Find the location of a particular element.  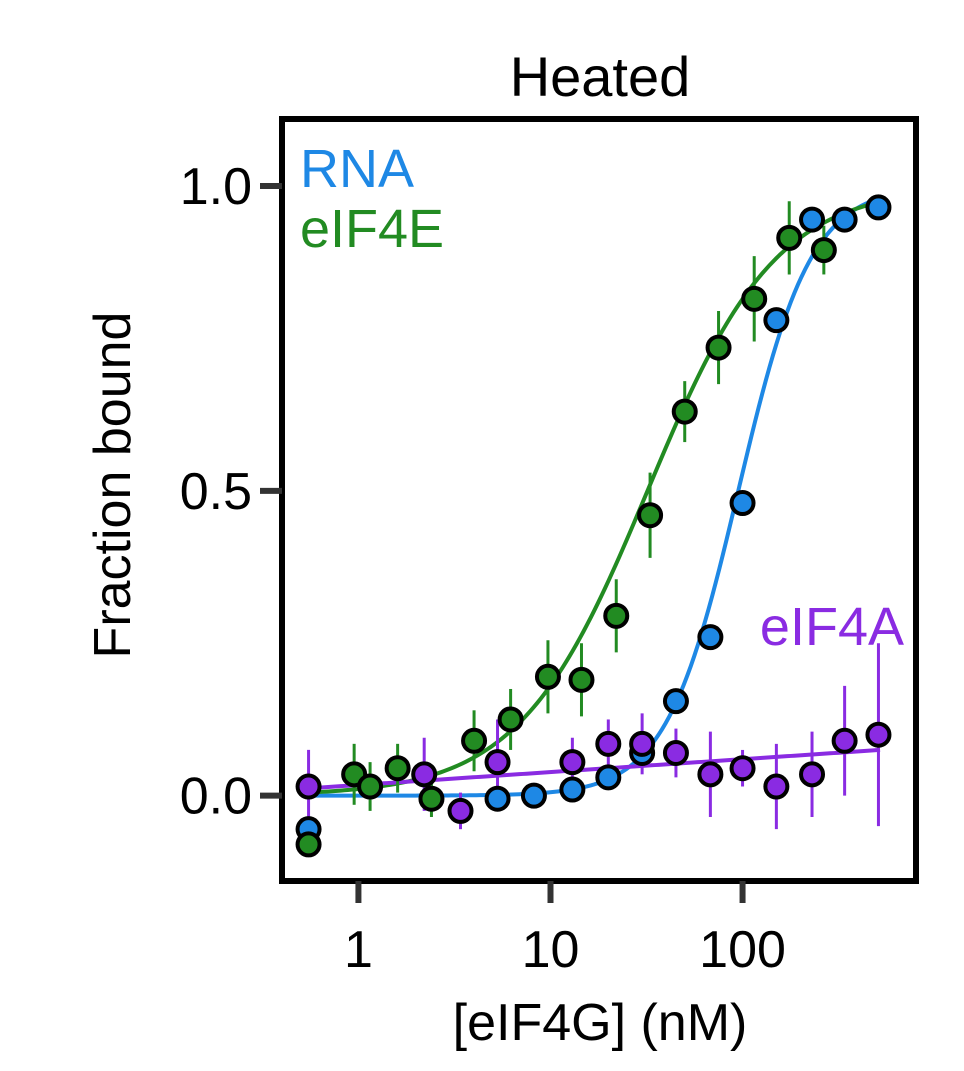

y-tick-label: 0.5 is located at coordinates (216, 492).